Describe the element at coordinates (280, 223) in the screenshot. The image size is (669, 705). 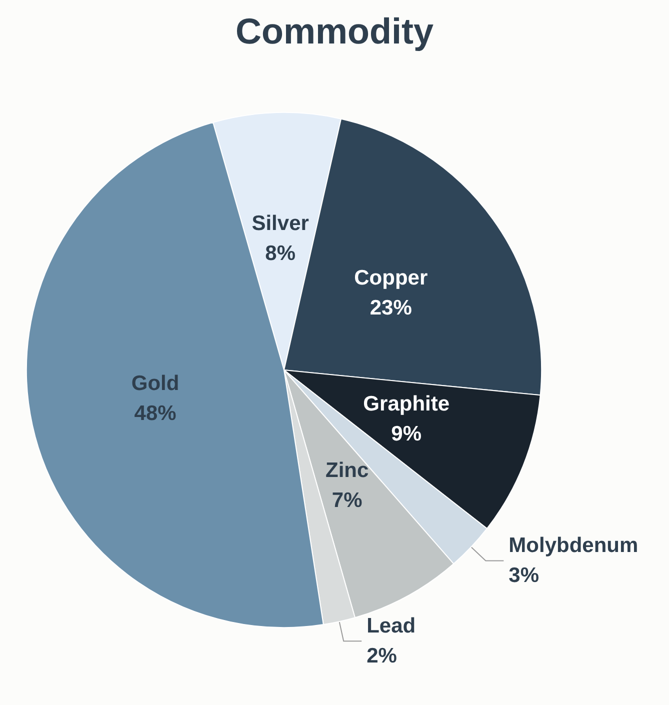
I see `slice-label: Silver` at that location.